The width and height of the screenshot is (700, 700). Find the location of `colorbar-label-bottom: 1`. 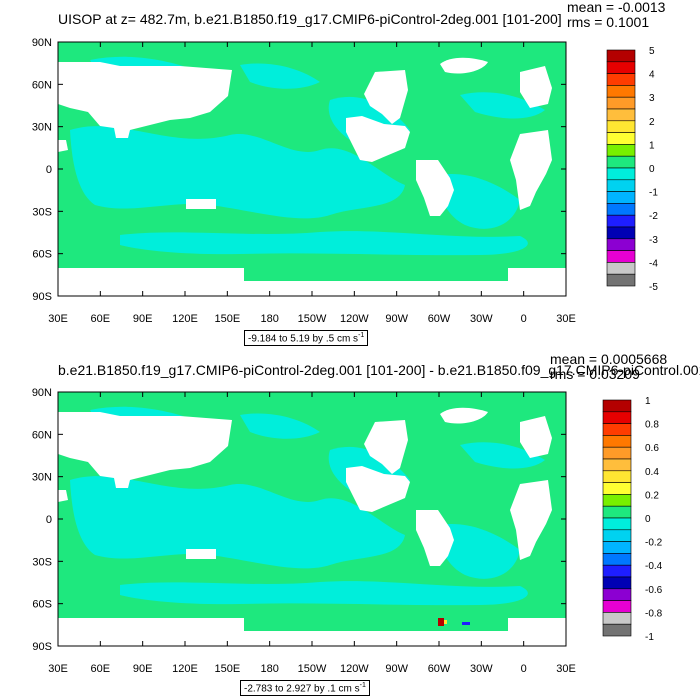

colorbar-label-bottom: 1 is located at coordinates (648, 401).